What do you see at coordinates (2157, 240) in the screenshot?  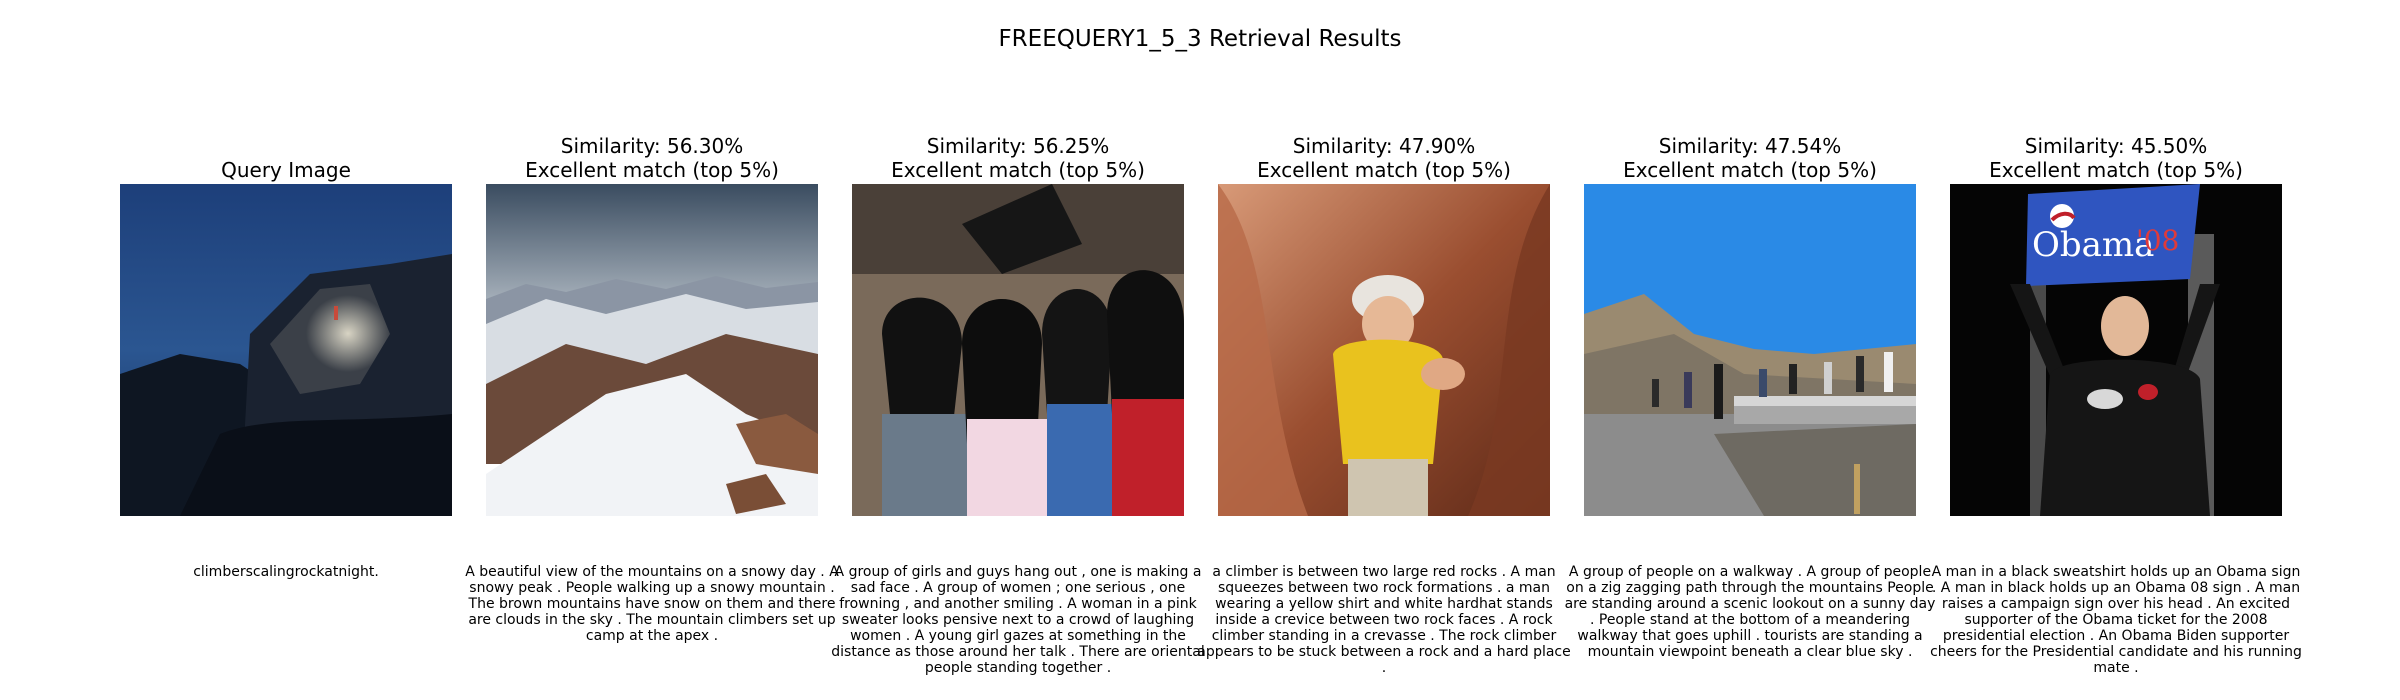 I see `sign-year-text: '08` at bounding box center [2157, 240].